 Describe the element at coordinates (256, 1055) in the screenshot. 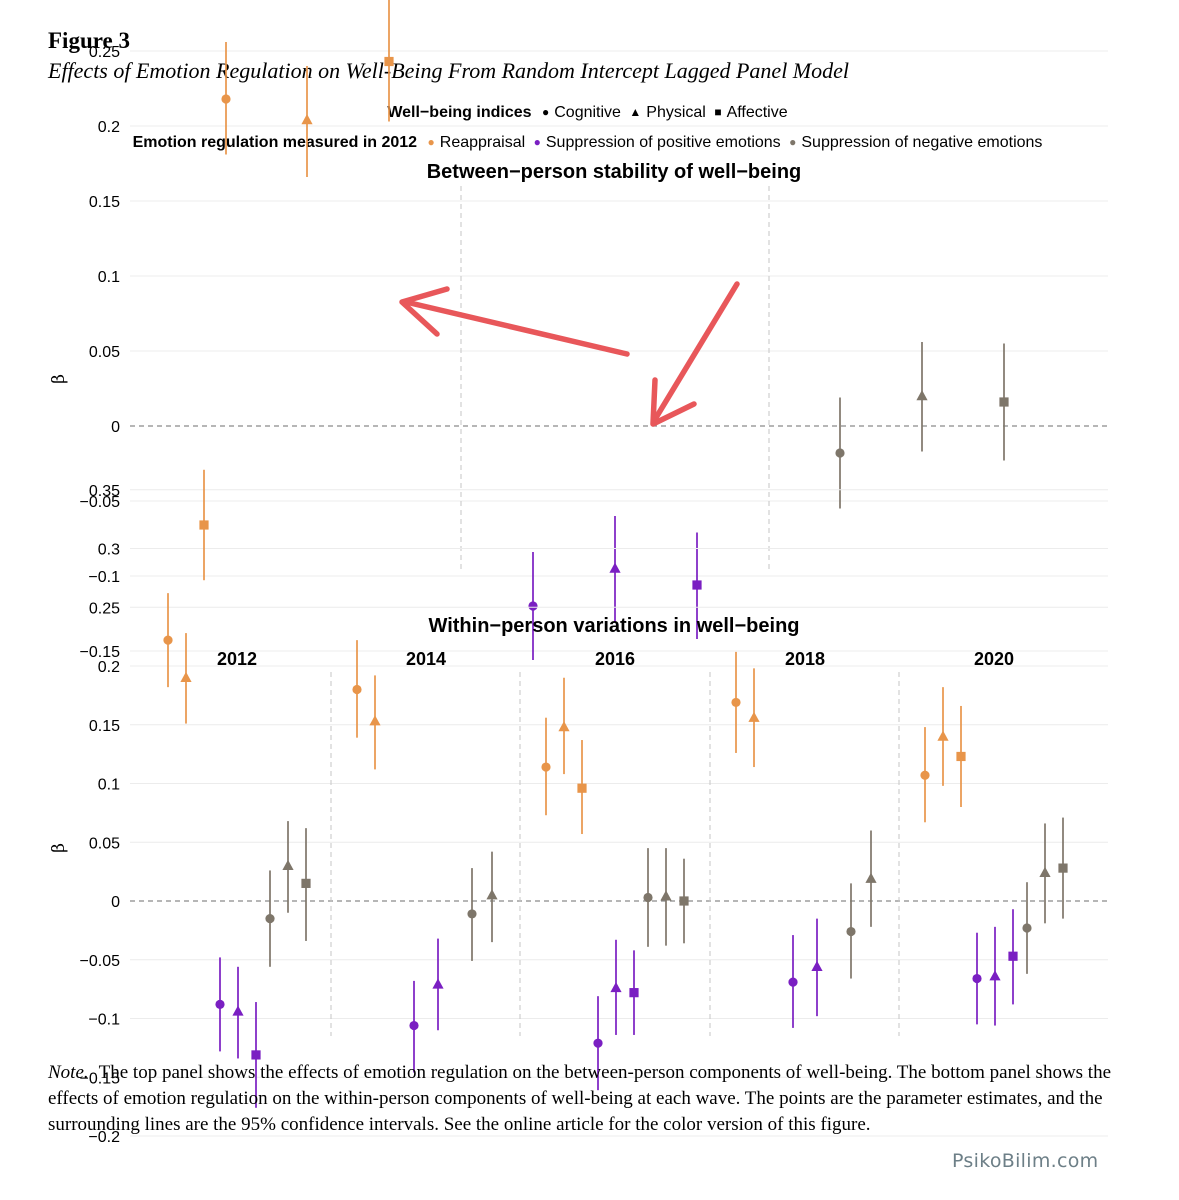

I see `facet-2012-1-point-affective` at that location.